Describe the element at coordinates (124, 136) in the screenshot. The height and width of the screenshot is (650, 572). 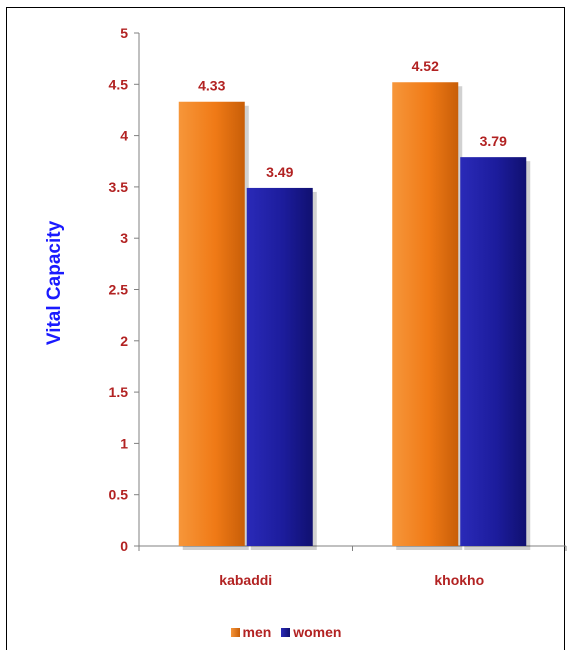
I see `y-tick-label: 4` at that location.